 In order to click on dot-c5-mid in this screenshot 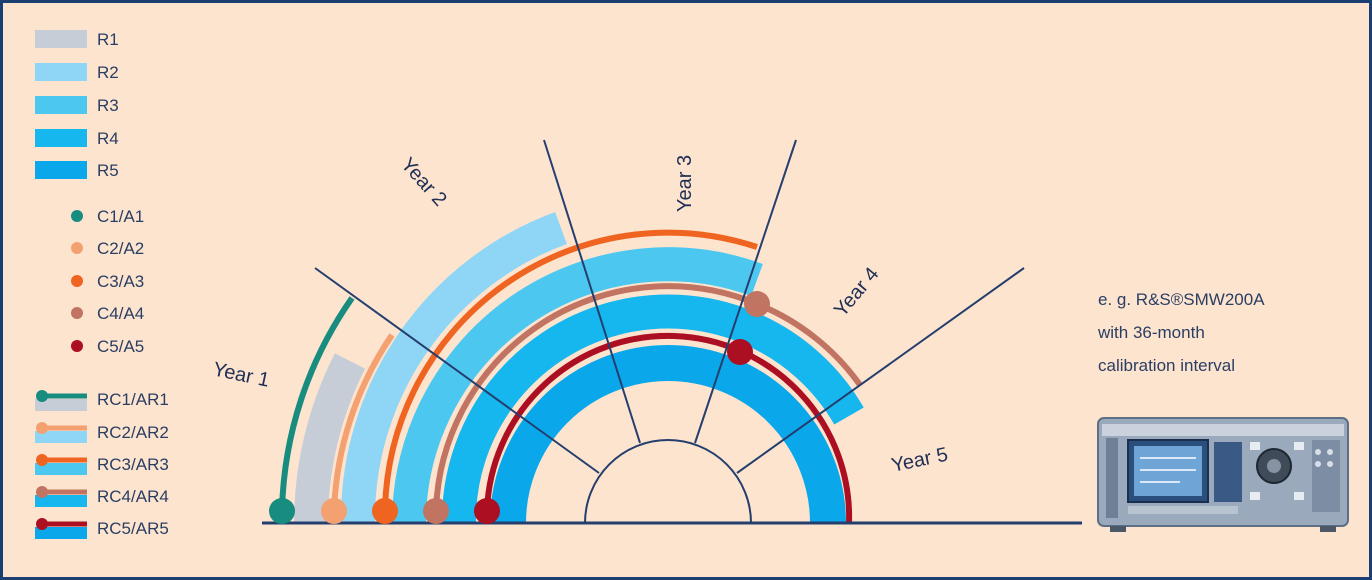, I will do `click(740, 352)`.